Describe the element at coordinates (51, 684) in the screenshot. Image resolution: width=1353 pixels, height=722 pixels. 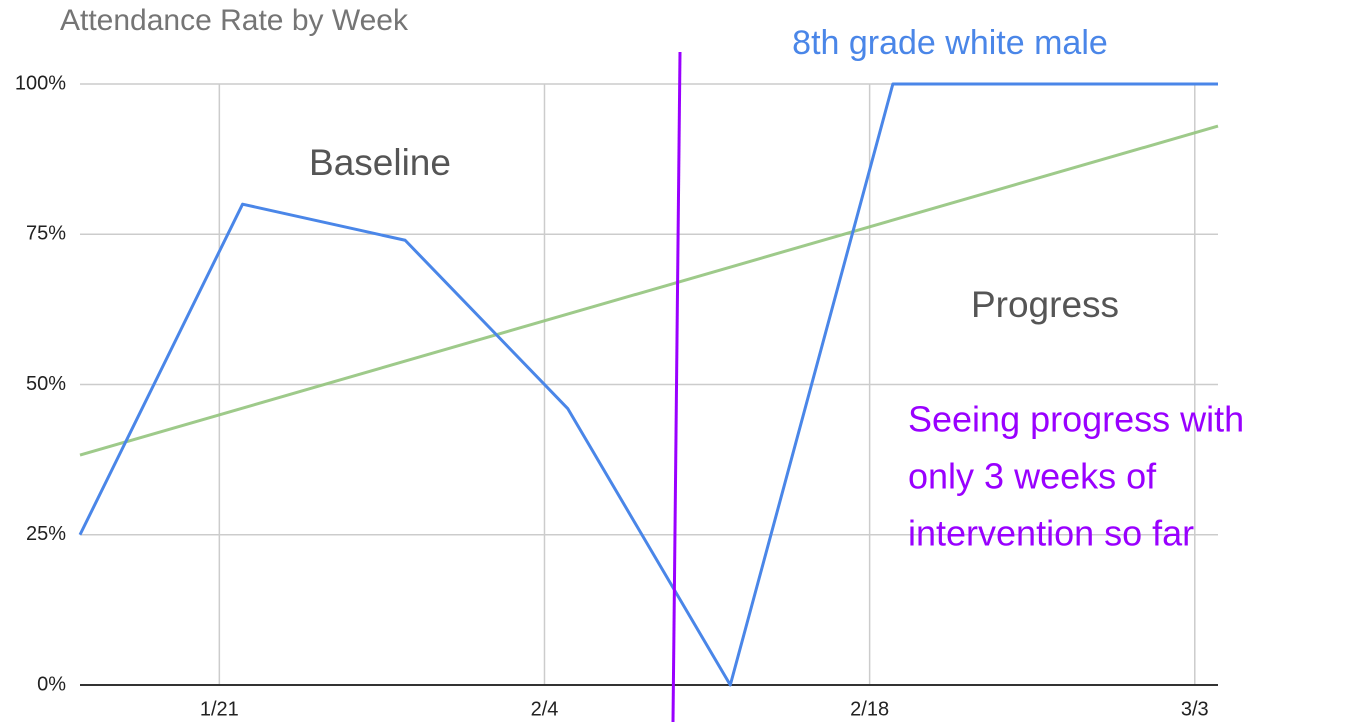
I see `y-tick-label: 0%` at that location.